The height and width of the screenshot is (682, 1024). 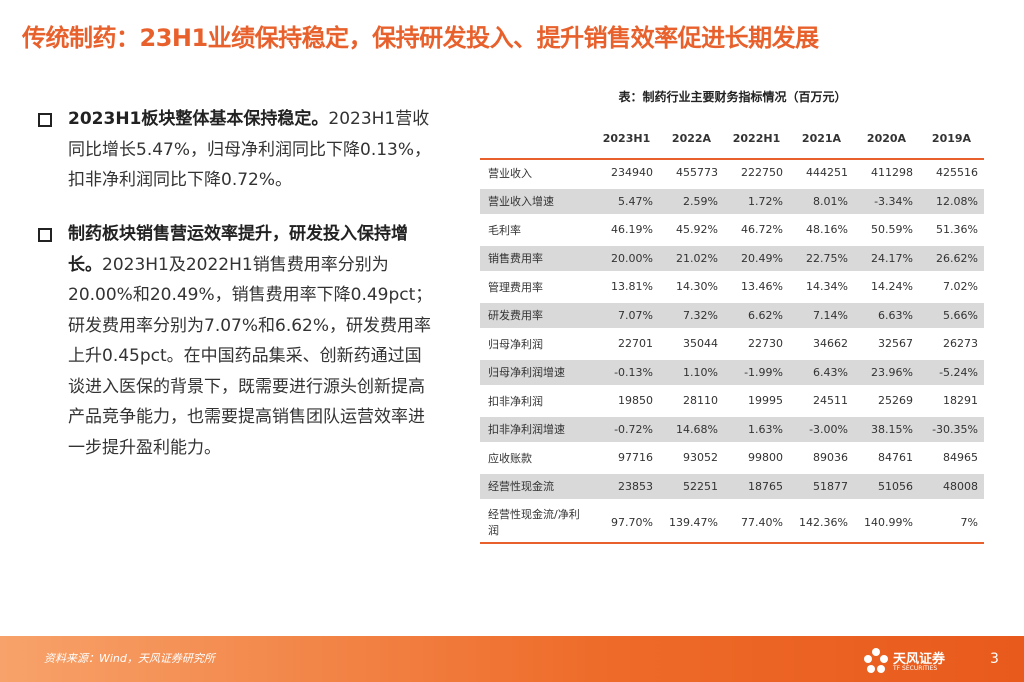 I want to click on value-cell: 99800, so click(x=756, y=458).